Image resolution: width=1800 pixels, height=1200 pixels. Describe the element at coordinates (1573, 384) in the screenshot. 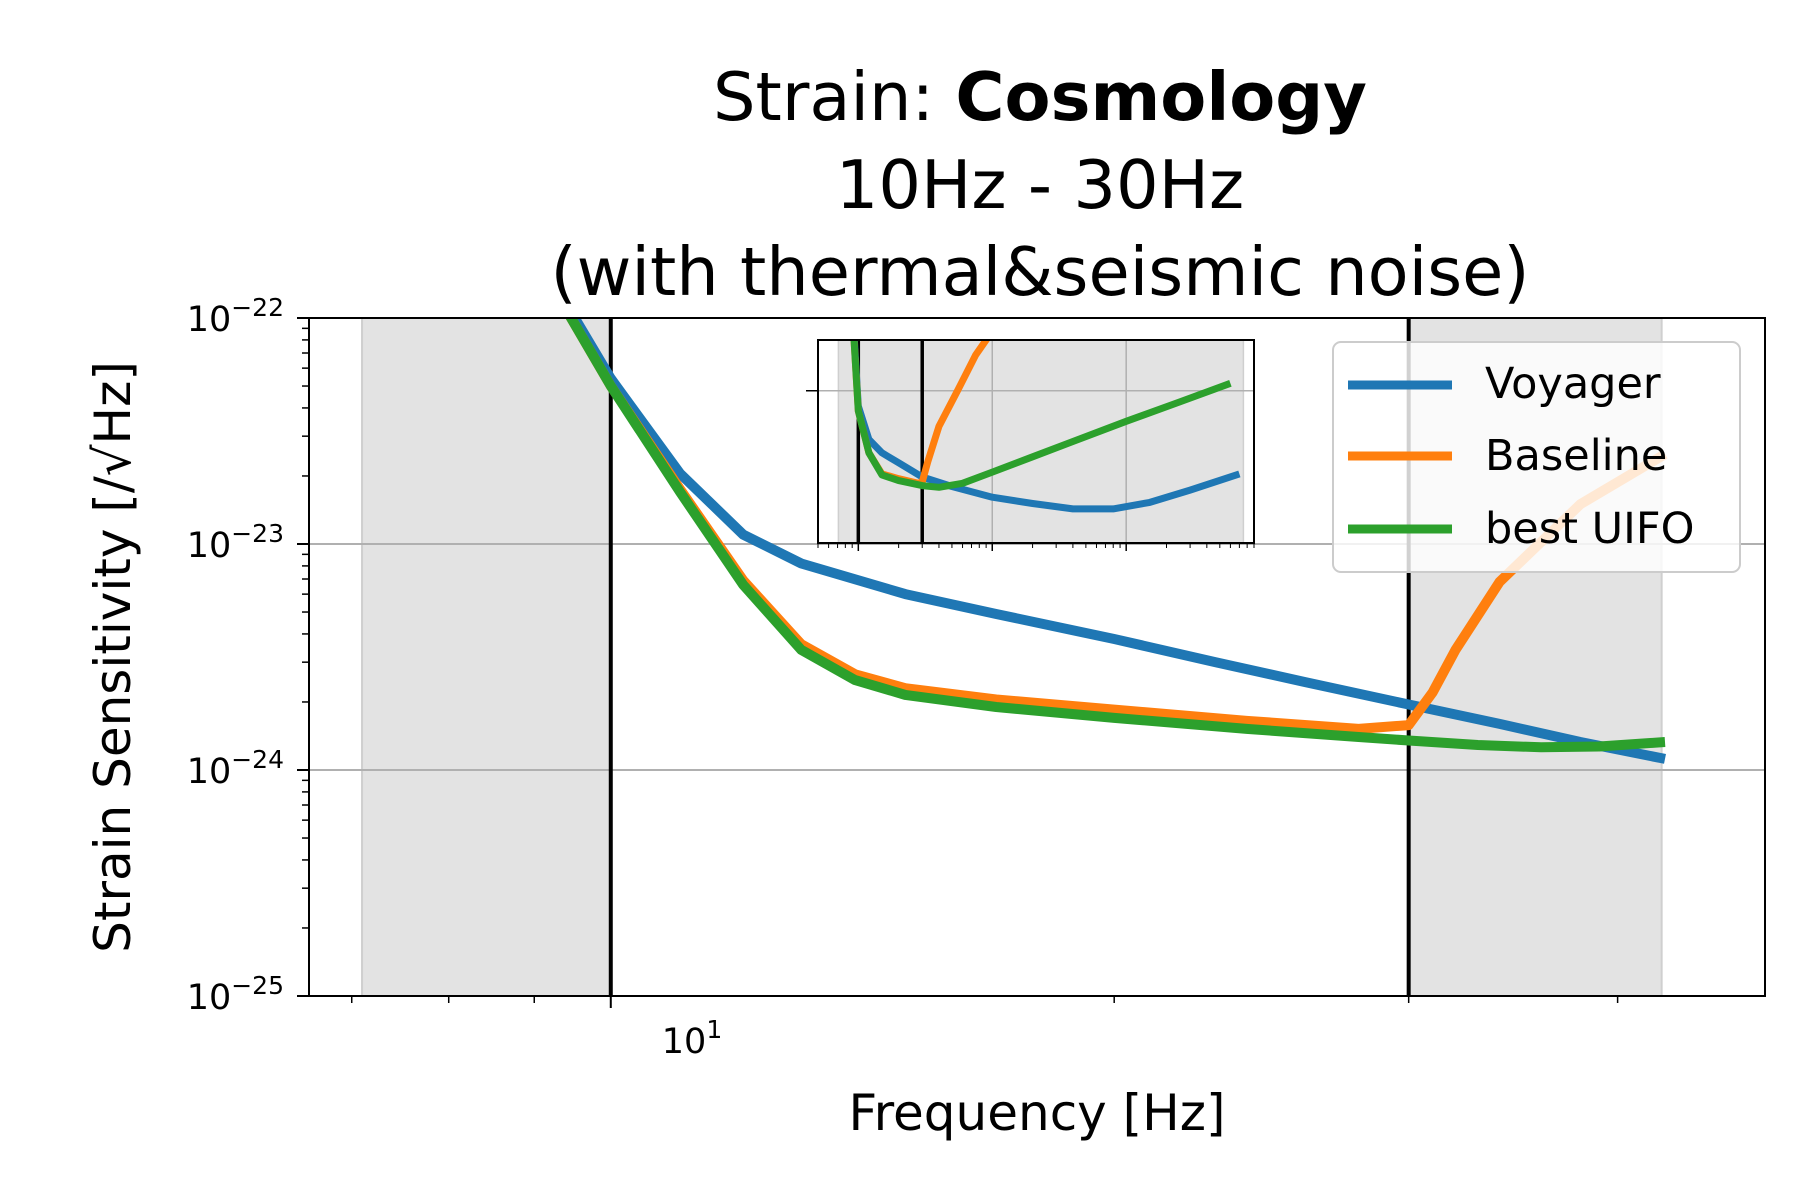

I see `legend-label-voyager: Voyager` at that location.